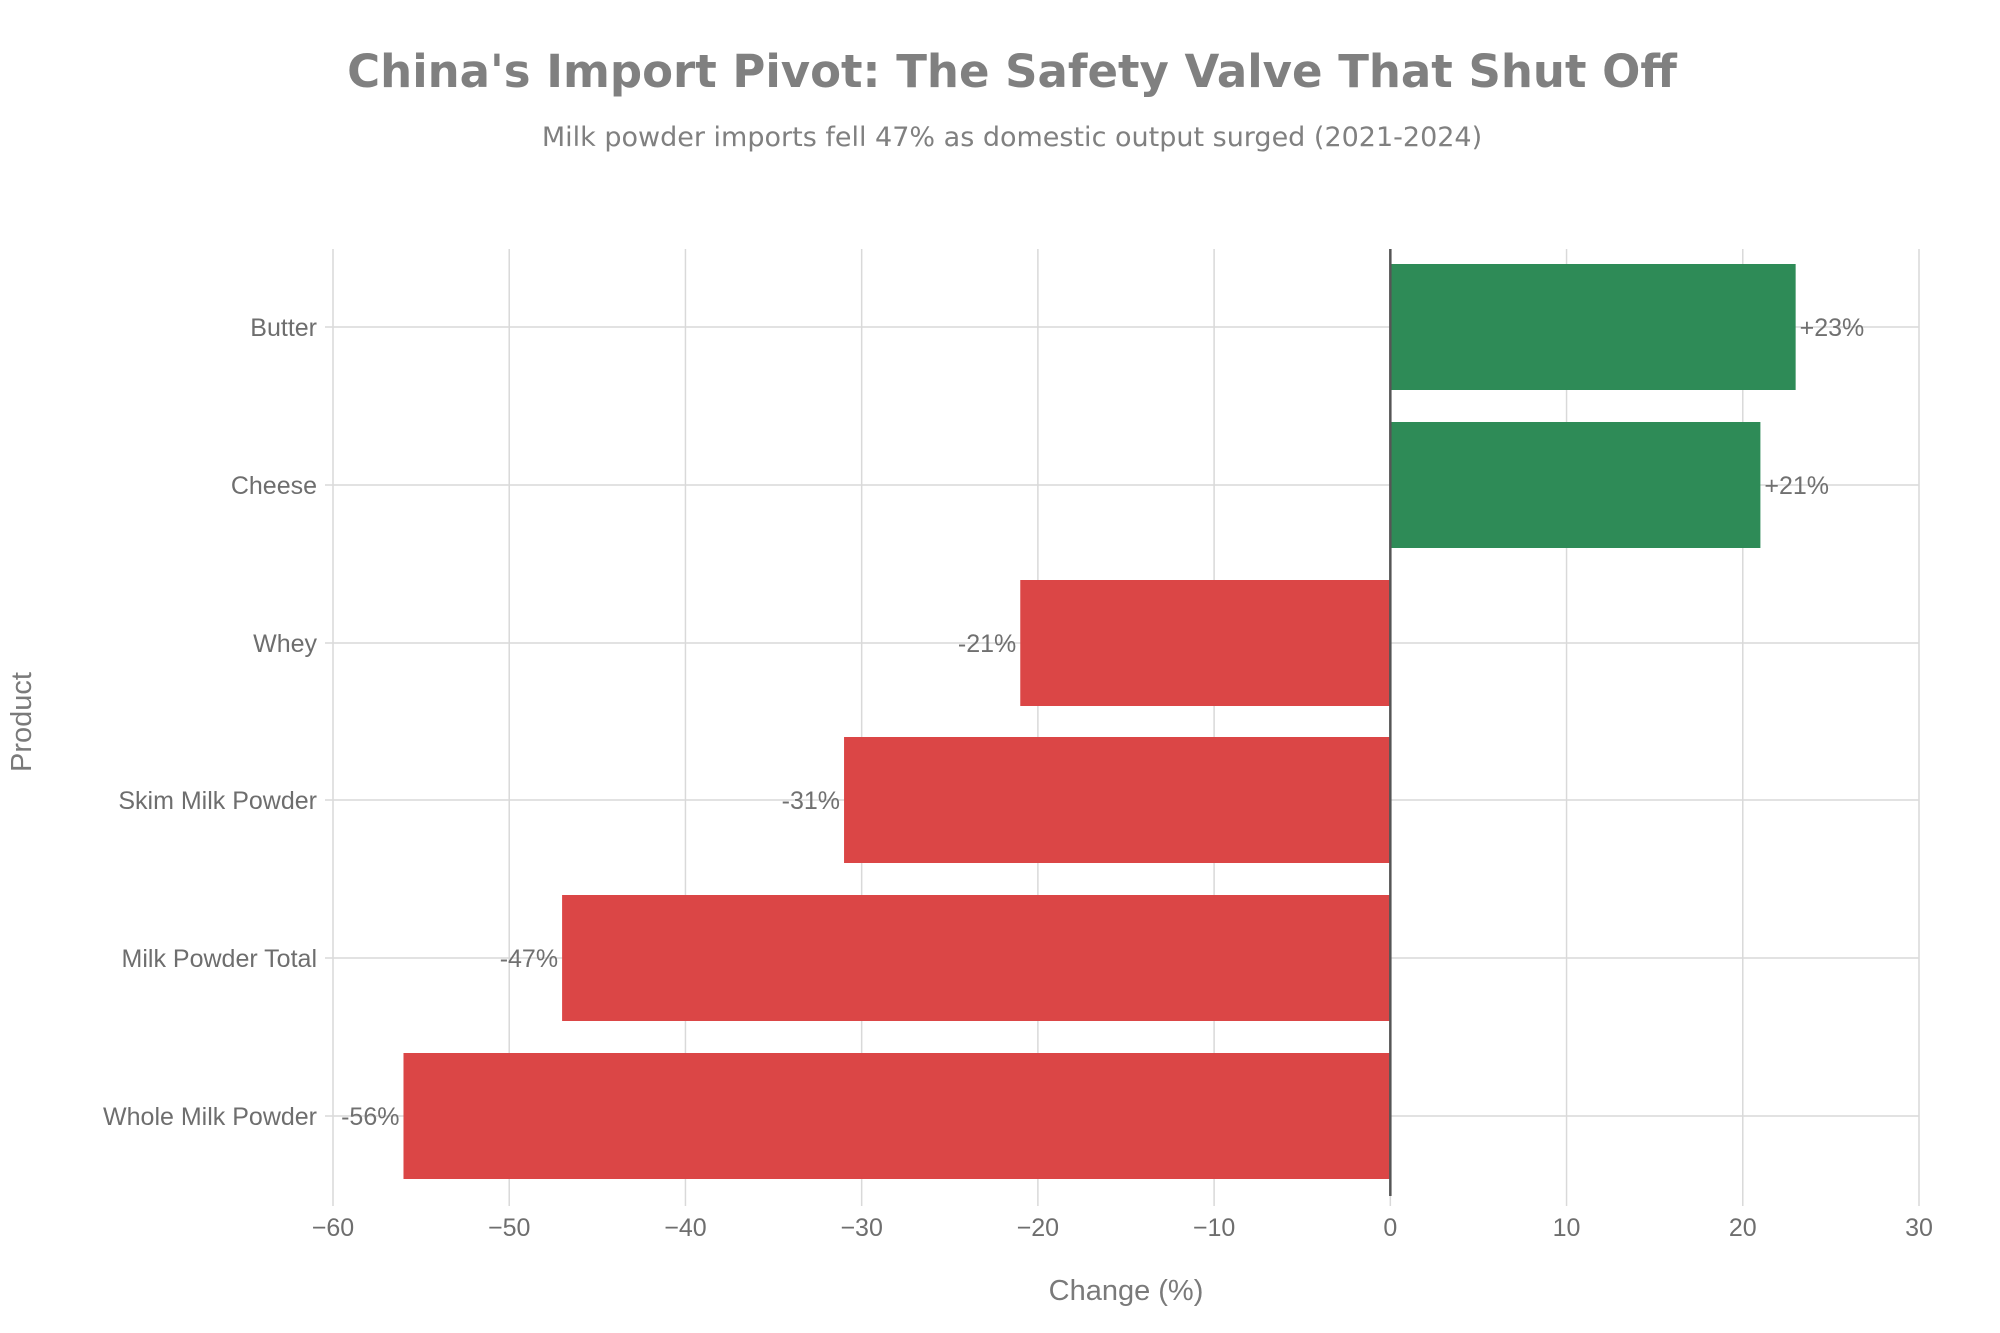  What do you see at coordinates (685, 1228) in the screenshot?
I see `x-tick-label: −40` at bounding box center [685, 1228].